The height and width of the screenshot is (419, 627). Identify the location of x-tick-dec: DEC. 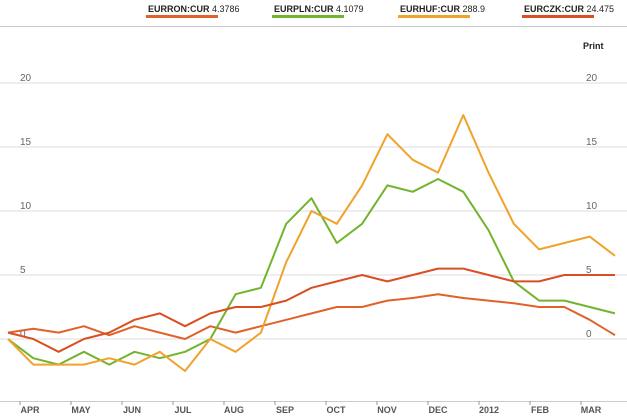
(438, 410).